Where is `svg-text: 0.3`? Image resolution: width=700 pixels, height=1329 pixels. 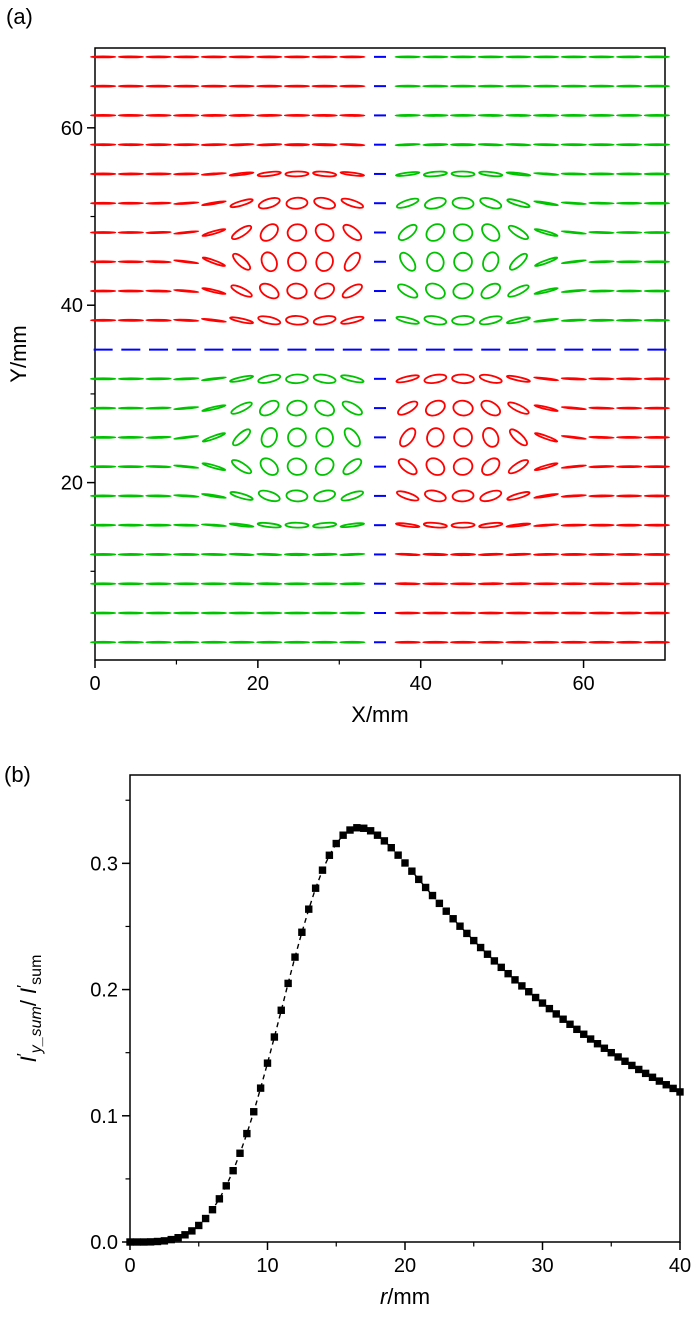 svg-text: 0.3 is located at coordinates (104, 864).